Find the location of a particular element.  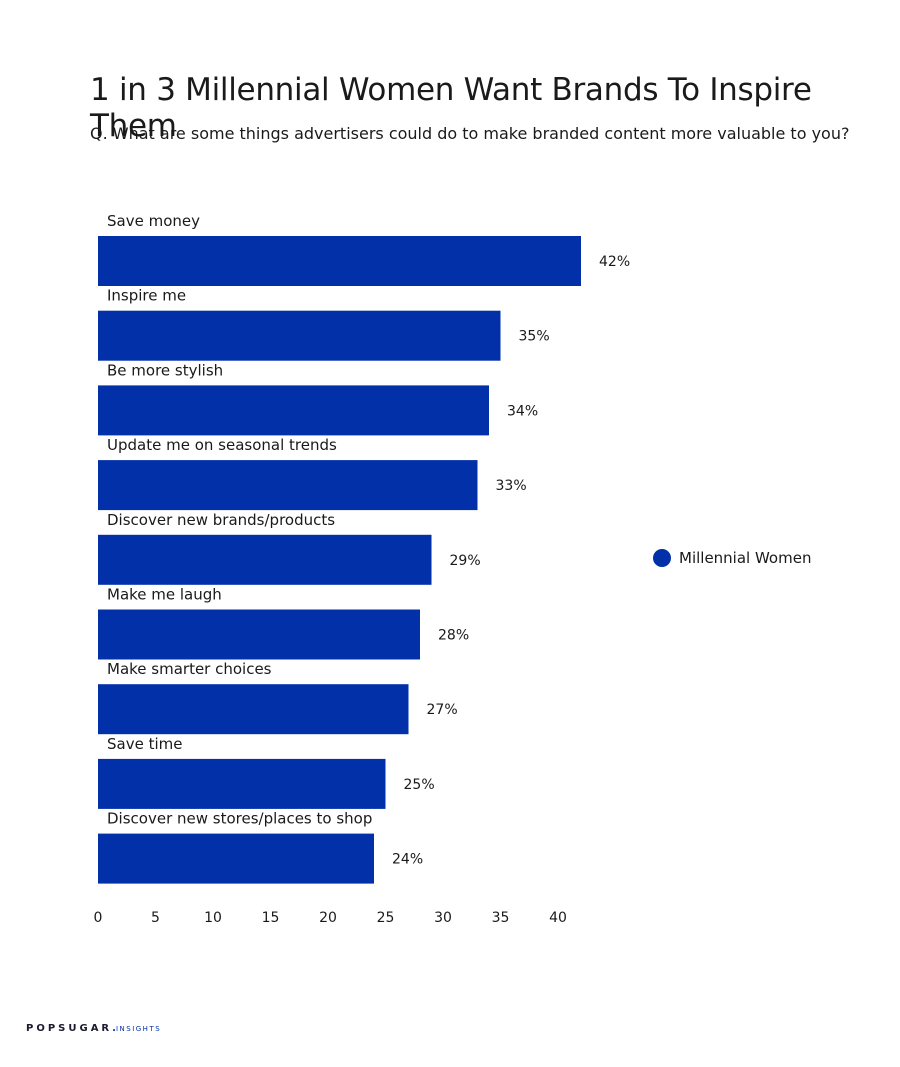

x-tick-label: 25 is located at coordinates (386, 918).